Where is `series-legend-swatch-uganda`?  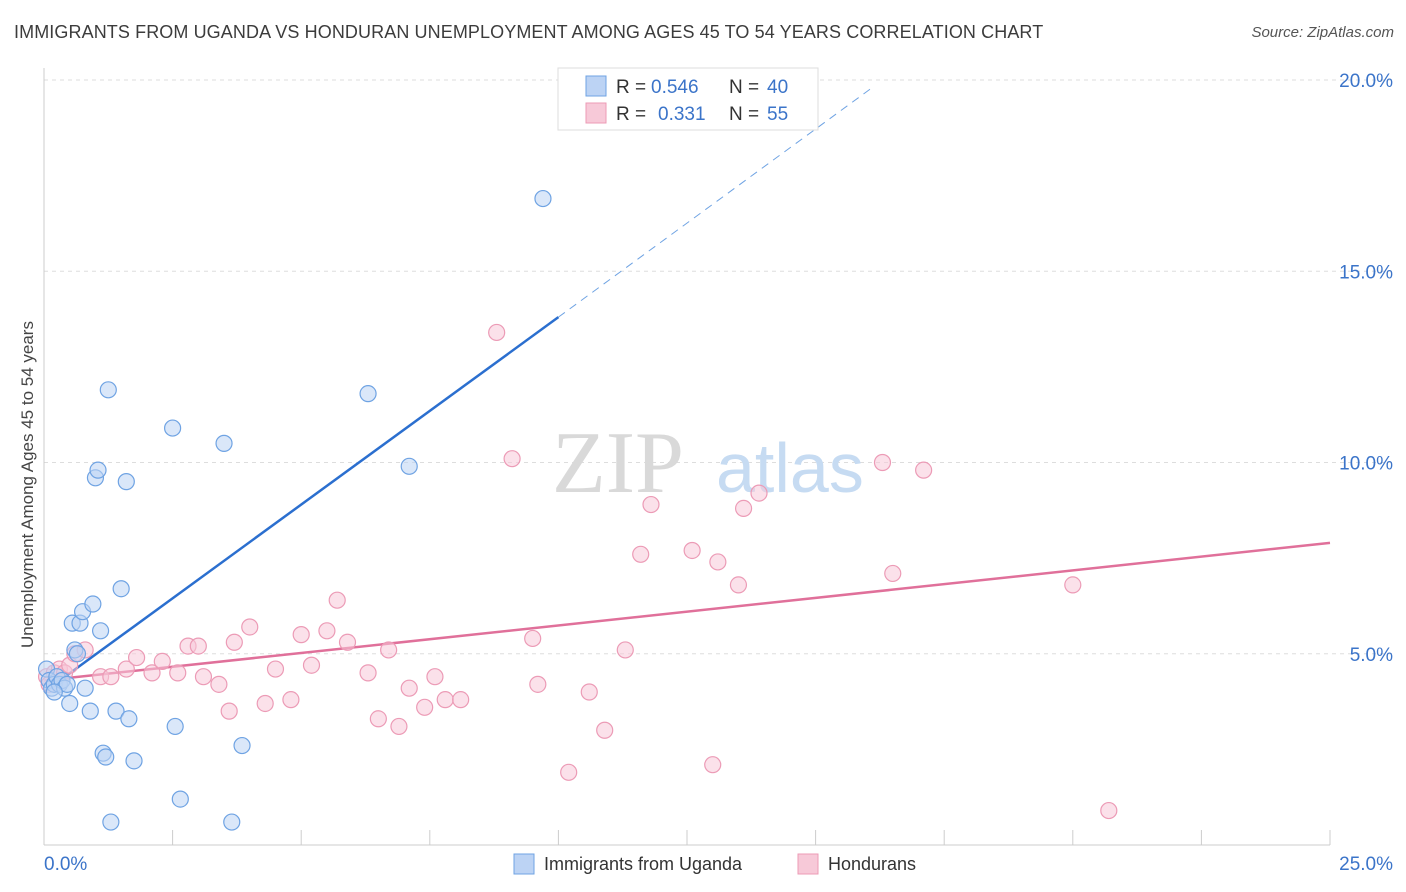 series-legend-swatch-uganda is located at coordinates (524, 864).